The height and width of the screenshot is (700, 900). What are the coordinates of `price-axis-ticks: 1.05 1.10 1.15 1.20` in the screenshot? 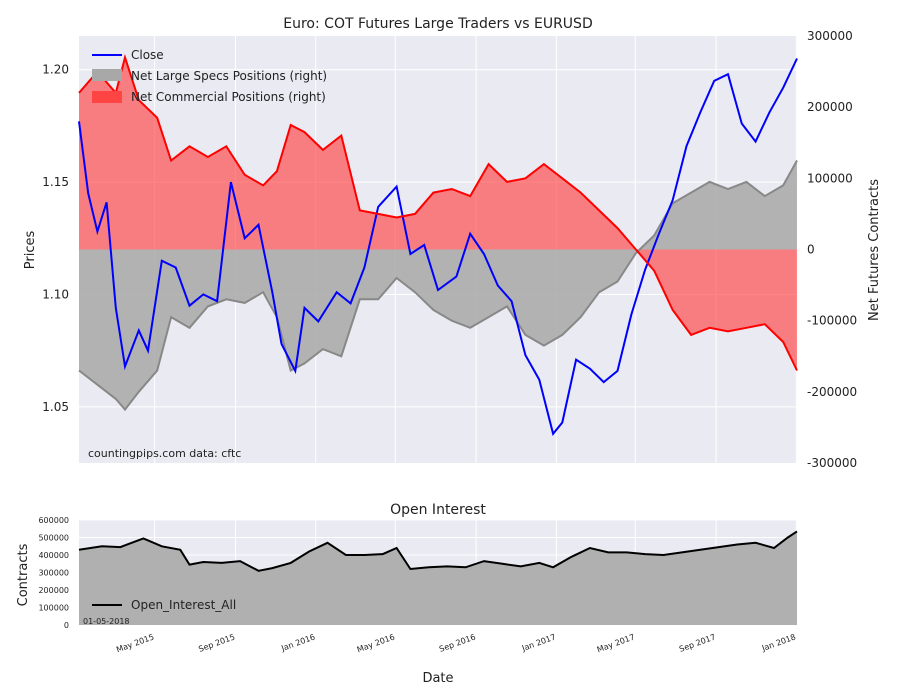 It's located at (55, 238).